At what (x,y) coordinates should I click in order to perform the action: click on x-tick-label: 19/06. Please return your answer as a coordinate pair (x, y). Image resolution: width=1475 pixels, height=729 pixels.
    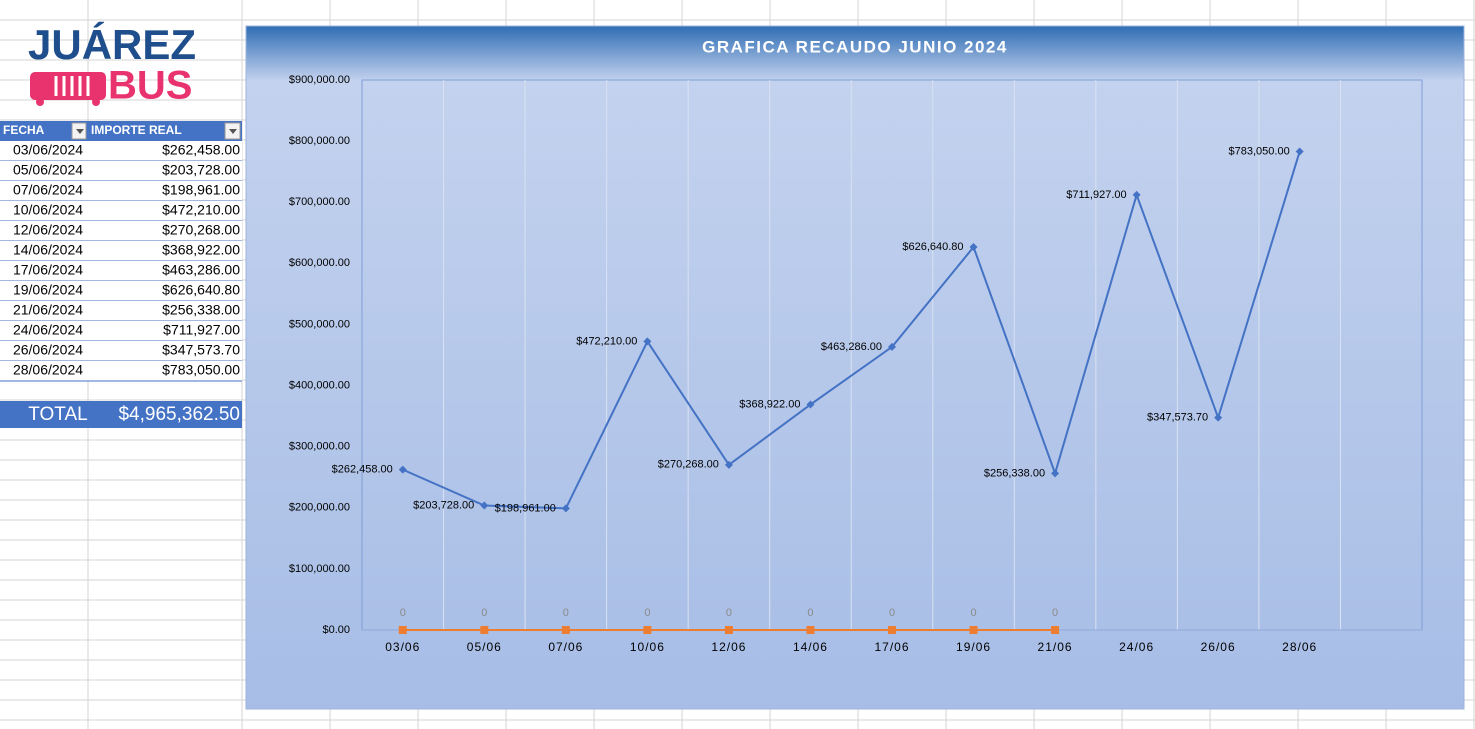
    Looking at the image, I should click on (973, 647).